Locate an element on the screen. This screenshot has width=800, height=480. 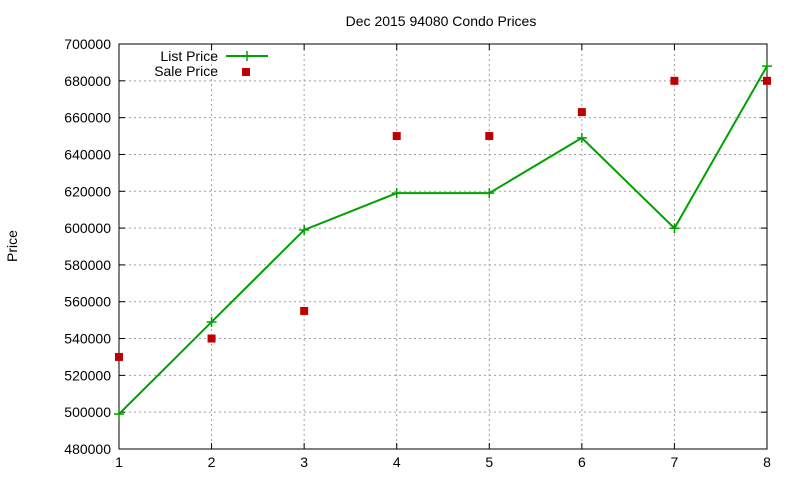
legend-marker-list-price is located at coordinates (247, 56).